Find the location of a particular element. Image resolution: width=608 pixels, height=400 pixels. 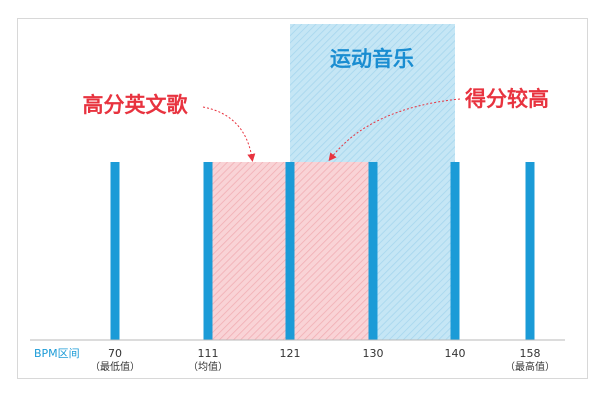

tick-label-140: 140 is located at coordinates (455, 353).